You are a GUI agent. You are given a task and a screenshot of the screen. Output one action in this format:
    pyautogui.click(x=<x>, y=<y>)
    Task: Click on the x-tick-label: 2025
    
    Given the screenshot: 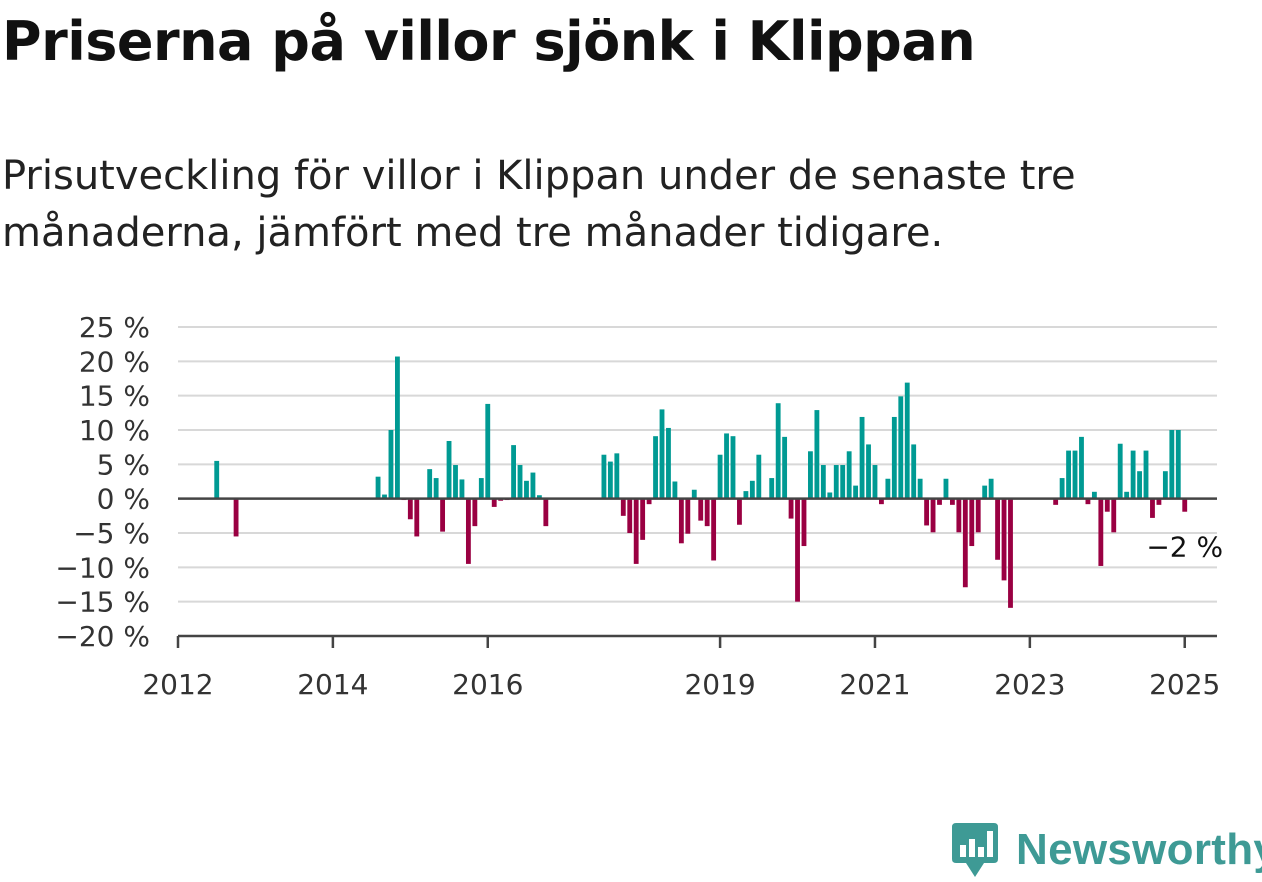 What is the action you would take?
    pyautogui.click(x=1184, y=684)
    